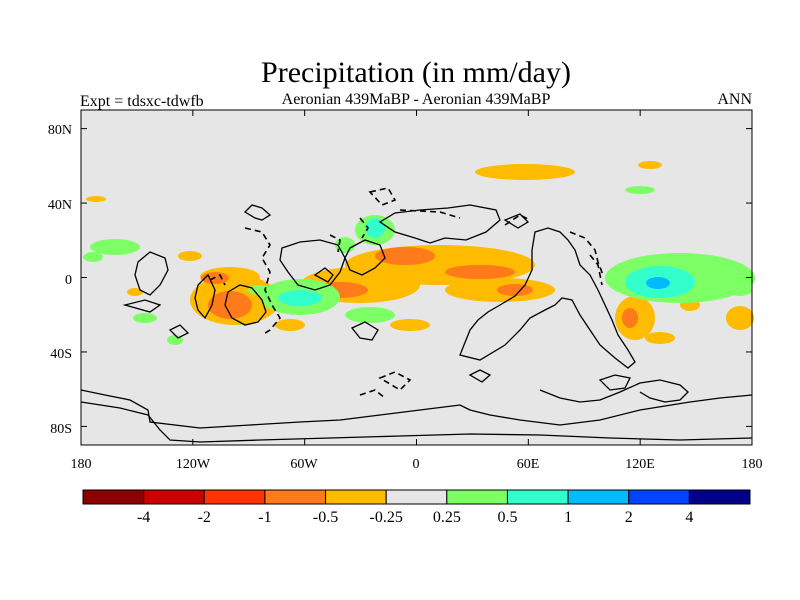 This screenshot has width=800, height=600. What do you see at coordinates (325, 517) in the screenshot?
I see `colorbar-label: -0.5` at bounding box center [325, 517].